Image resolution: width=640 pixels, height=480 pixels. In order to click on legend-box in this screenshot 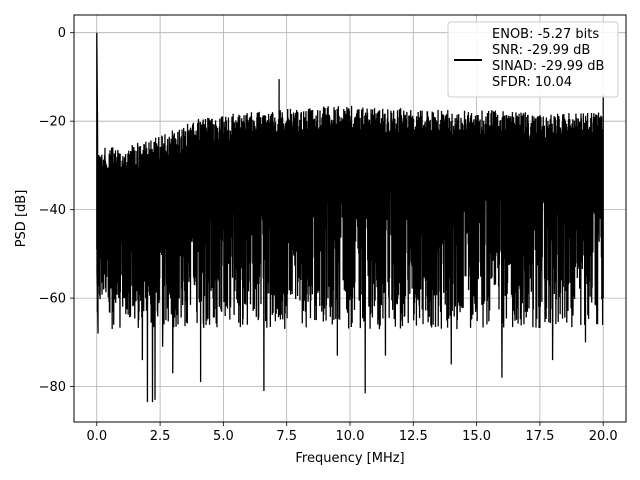, I will do `click(533, 59)`.